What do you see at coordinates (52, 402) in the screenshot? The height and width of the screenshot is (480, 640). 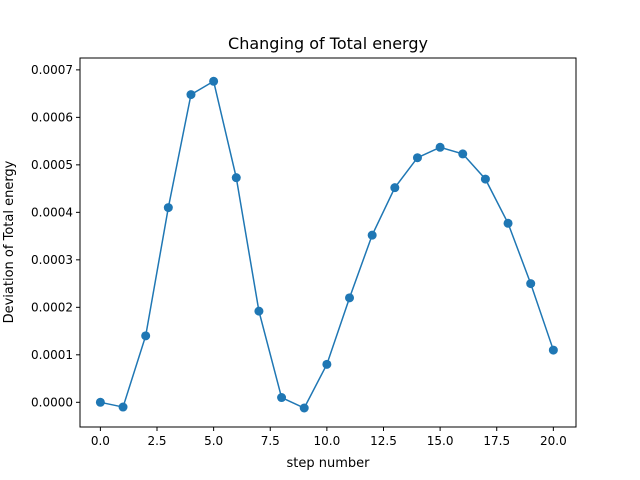 I see `y-tick-label: 0.0000` at bounding box center [52, 402].